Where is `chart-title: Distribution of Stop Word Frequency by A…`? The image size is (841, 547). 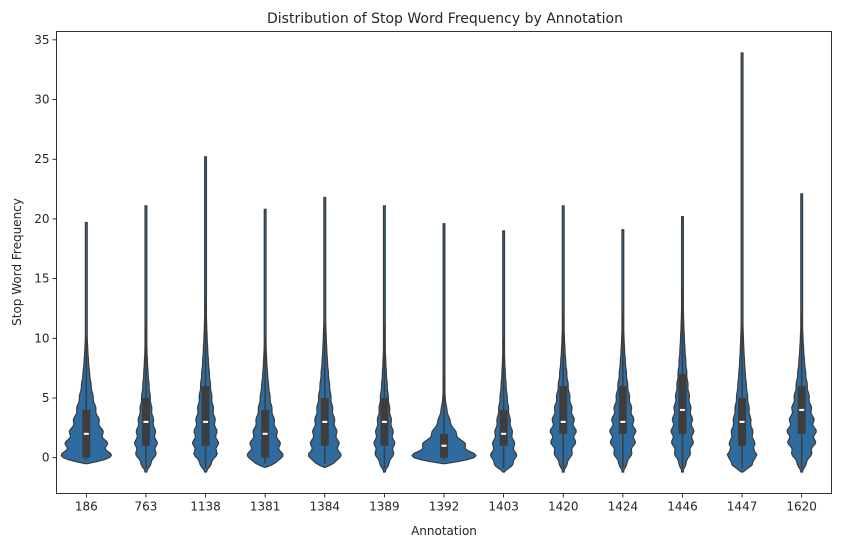
chart-title: Distribution of Stop Word Frequency by A… is located at coordinates (445, 19).